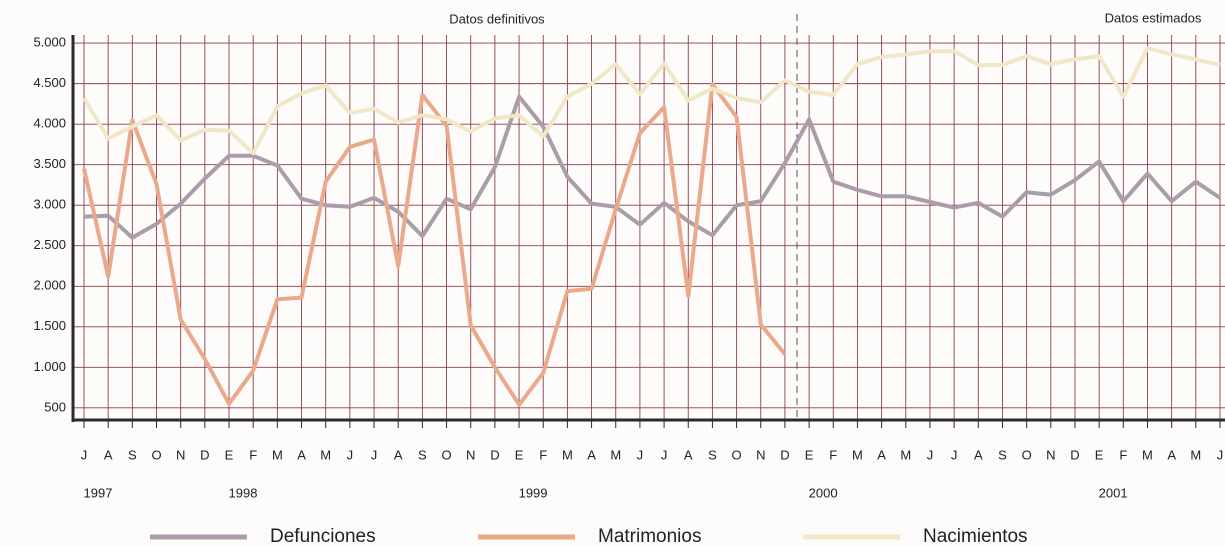  Describe the element at coordinates (49, 285) in the screenshot. I see `y-tick-label: 2.000` at that location.